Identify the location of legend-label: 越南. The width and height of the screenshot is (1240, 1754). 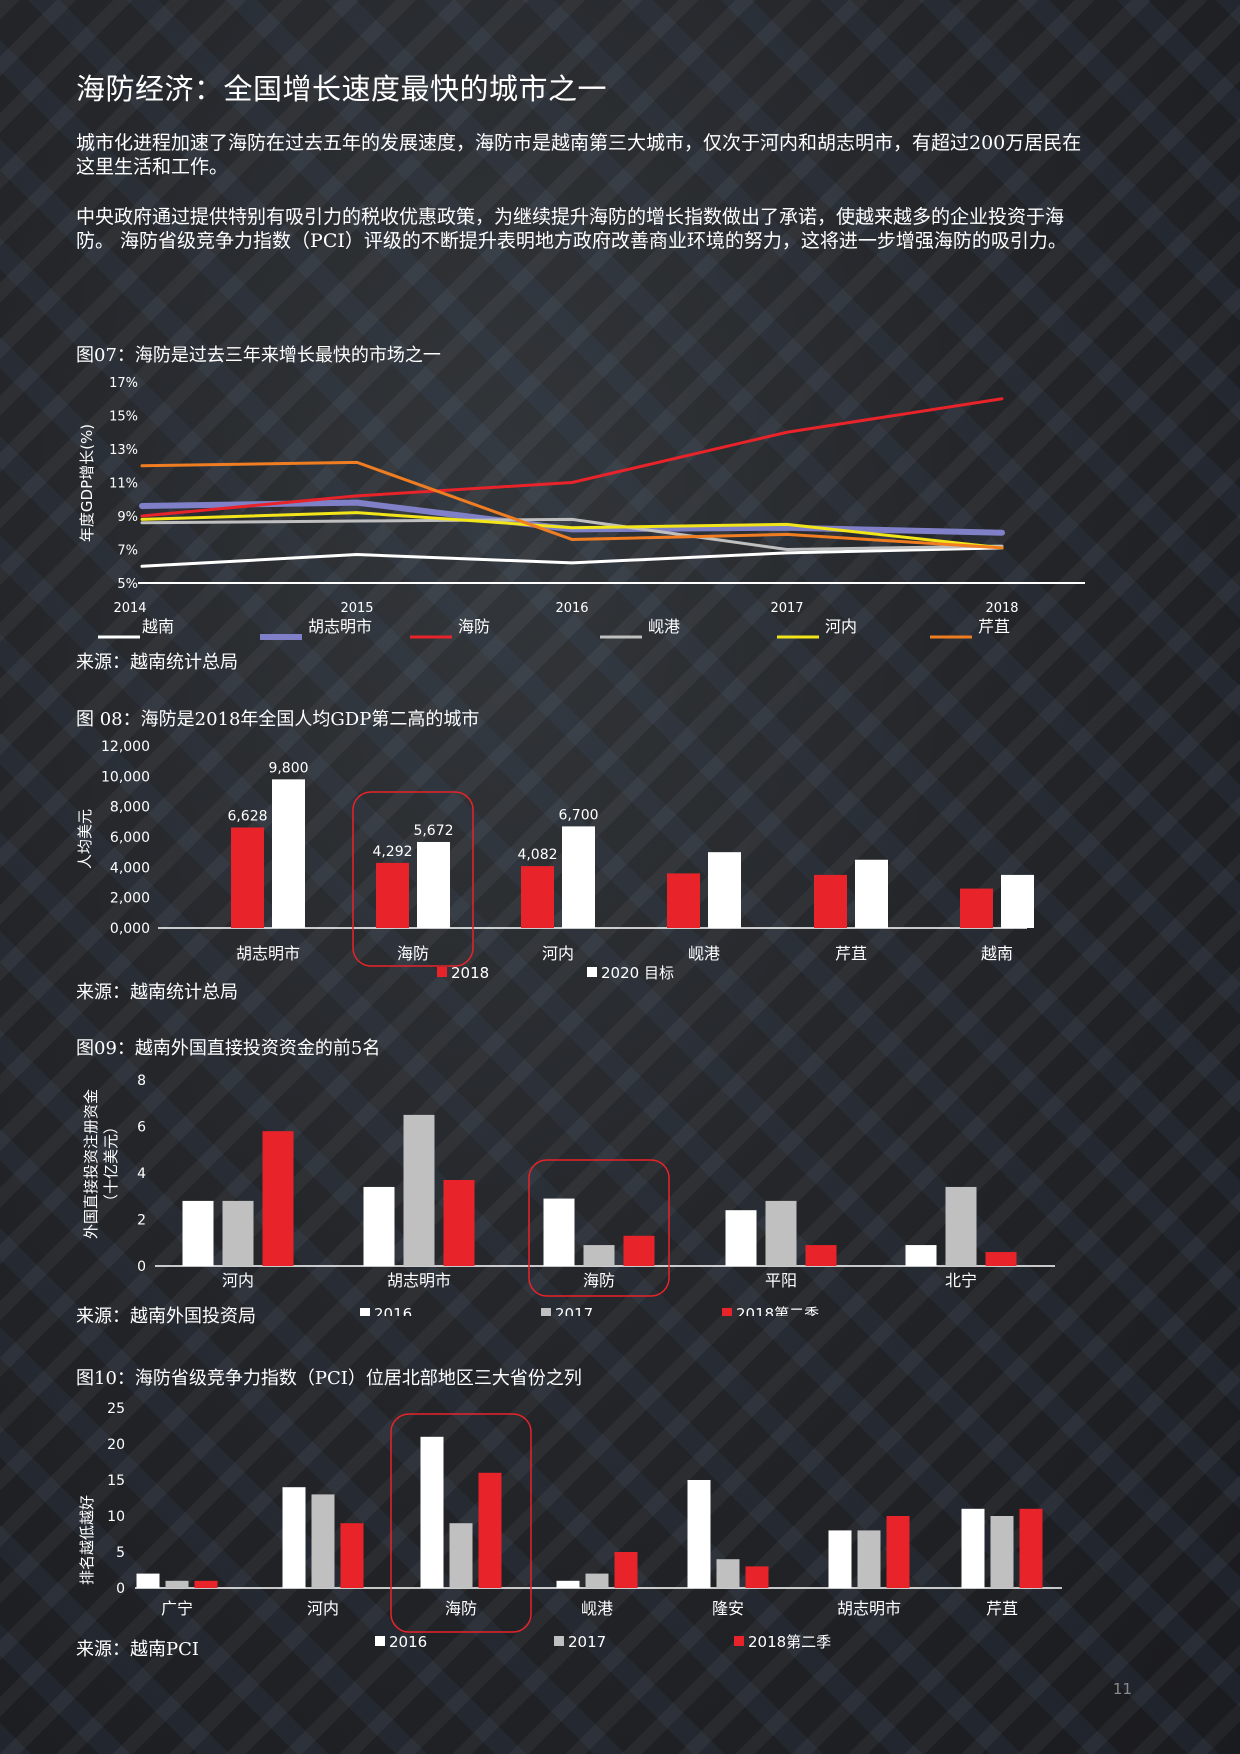
(158, 626).